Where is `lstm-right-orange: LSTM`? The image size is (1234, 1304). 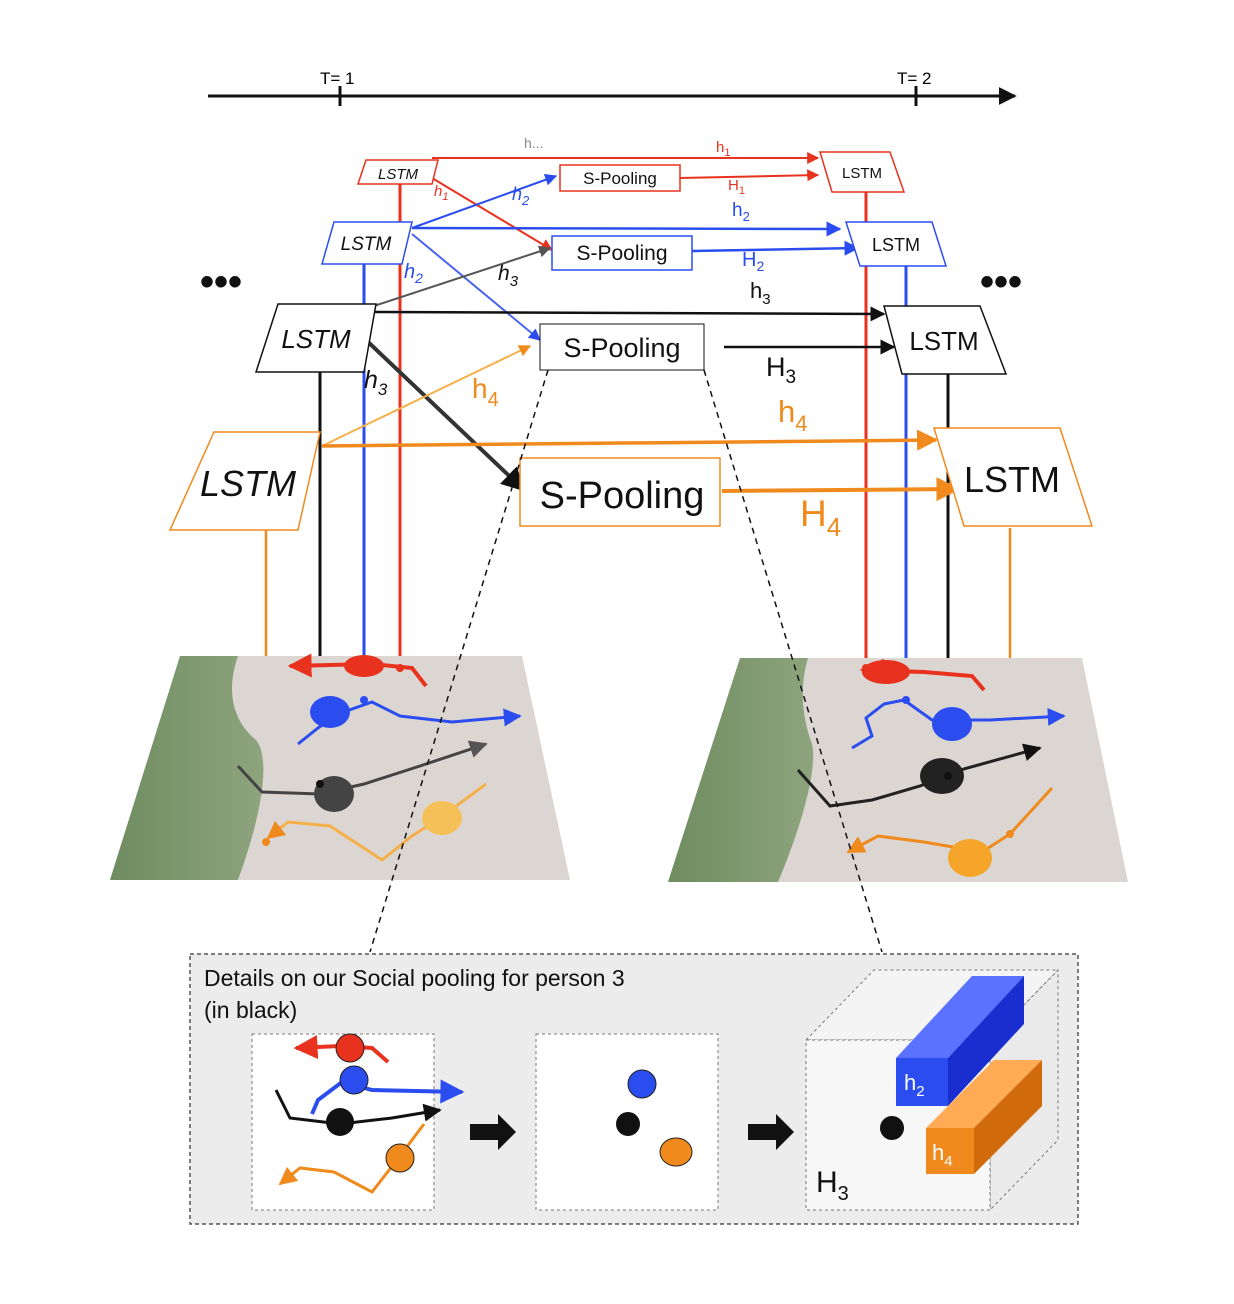 lstm-right-orange: LSTM is located at coordinates (1013, 477).